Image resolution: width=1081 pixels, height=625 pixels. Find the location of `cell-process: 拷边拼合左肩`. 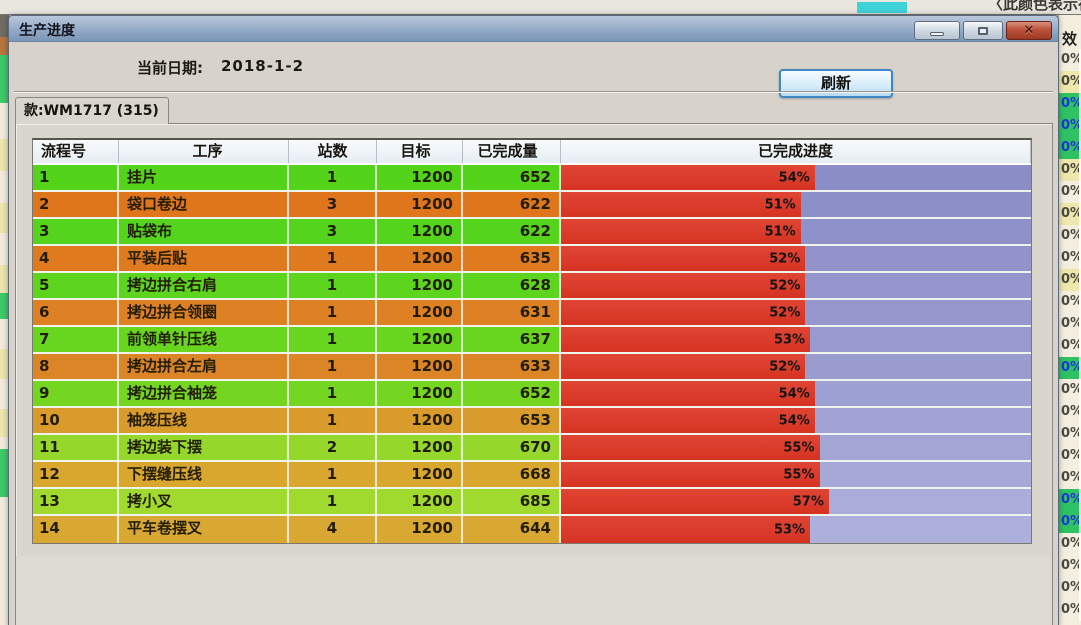

cell-process: 拷边拼合左肩 is located at coordinates (204, 366).